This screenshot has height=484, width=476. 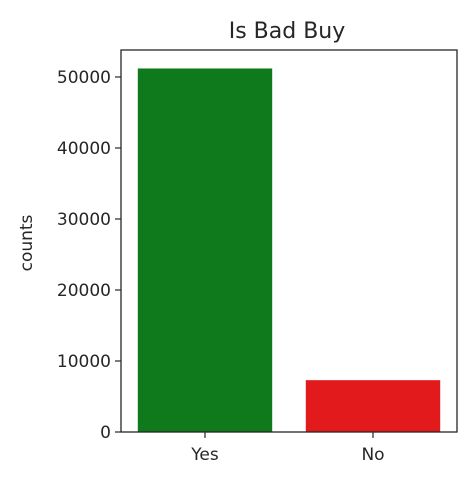 What do you see at coordinates (84, 362) in the screenshot?
I see `y-tick-label: 10000` at bounding box center [84, 362].